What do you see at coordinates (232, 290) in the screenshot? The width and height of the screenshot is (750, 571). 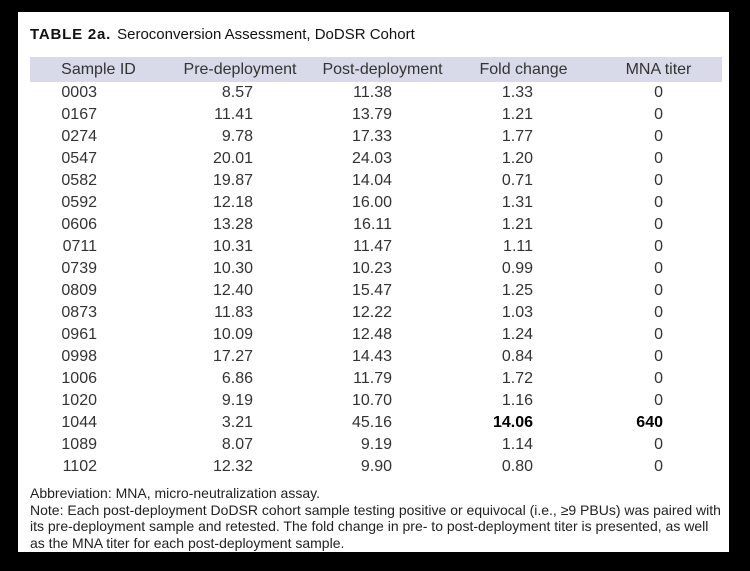 I see `cell-pre-deployment: 12.40` at bounding box center [232, 290].